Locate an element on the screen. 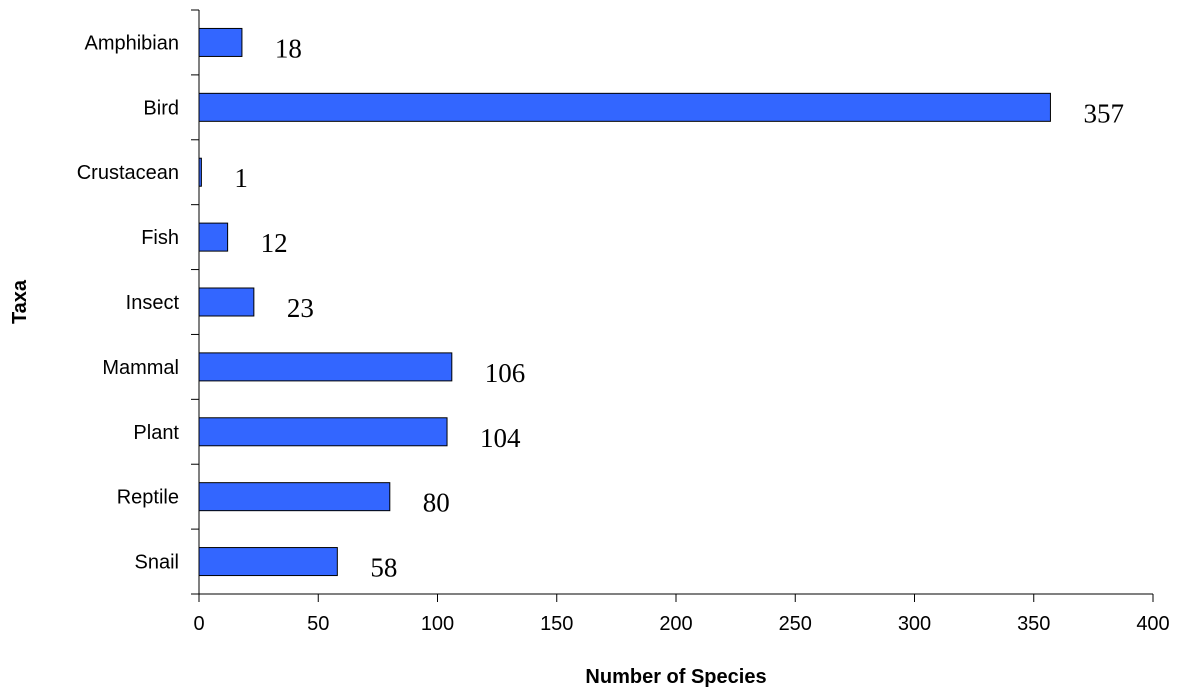  data-label-insect: 23 is located at coordinates (300, 308).